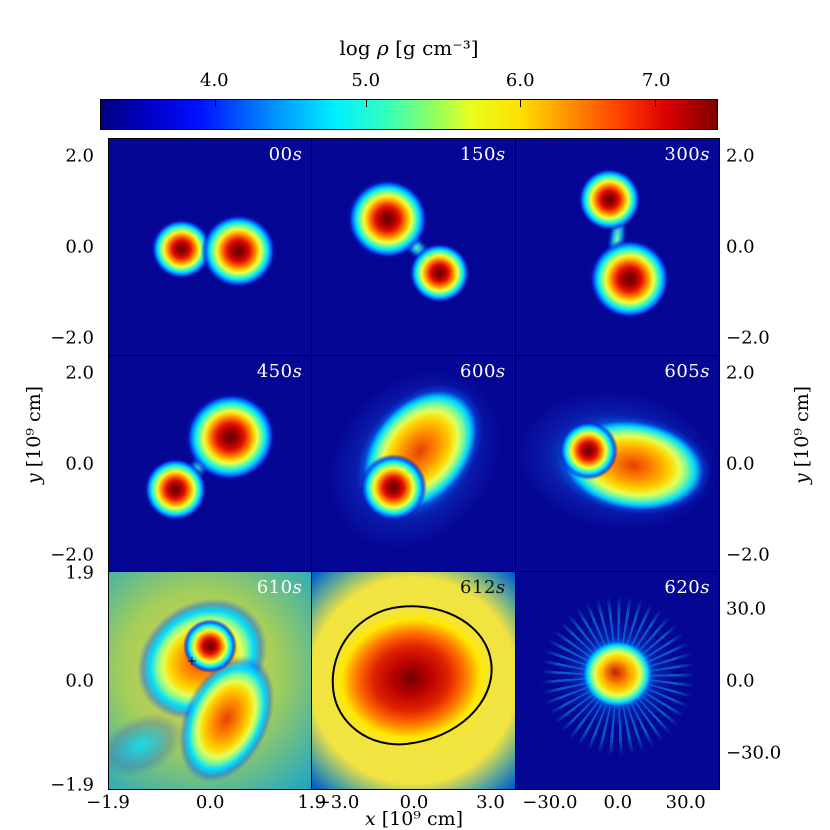 The width and height of the screenshot is (830, 830). Describe the element at coordinates (358, 48) in the screenshot. I see `colorbar-title-pre: log` at that location.